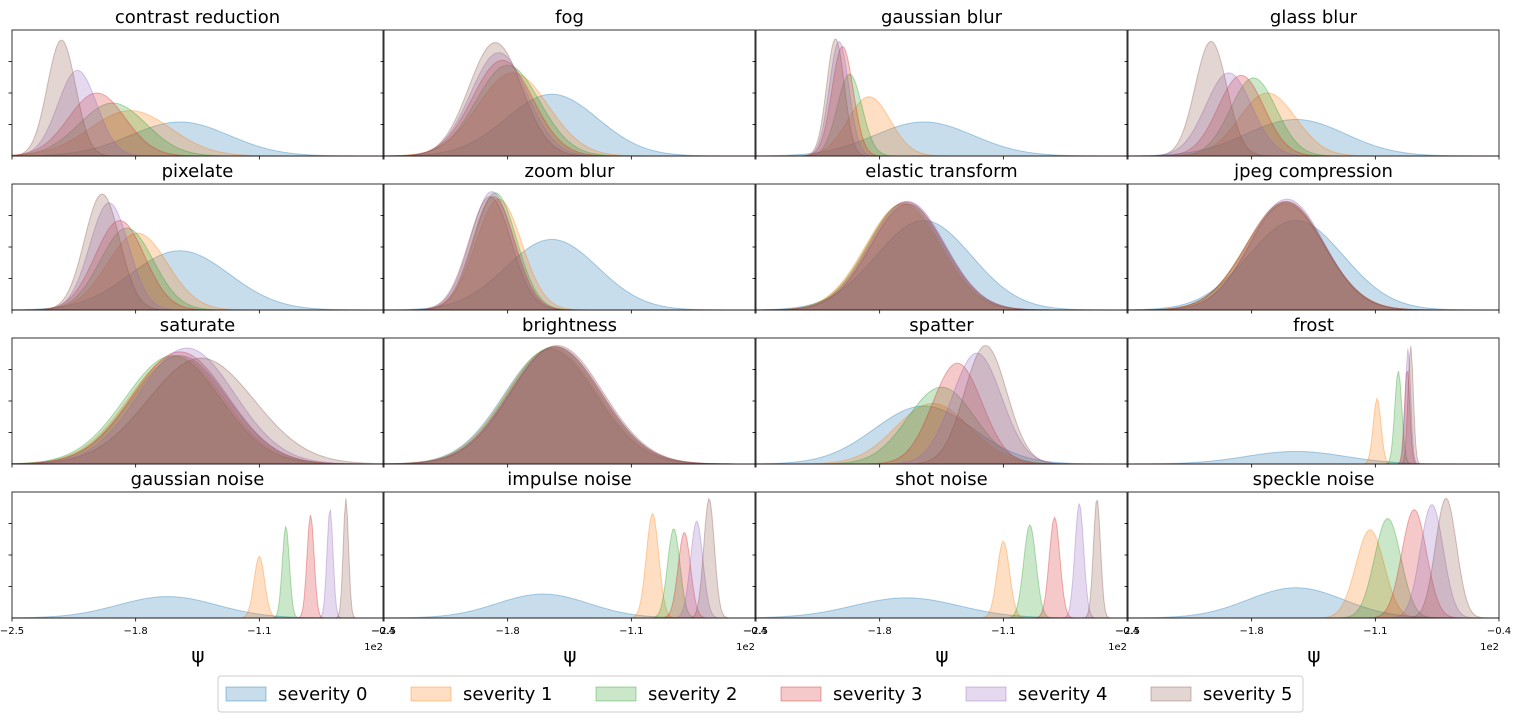 The image size is (1522, 720). What do you see at coordinates (197, 325) in the screenshot?
I see `panel-title: saturate` at bounding box center [197, 325].